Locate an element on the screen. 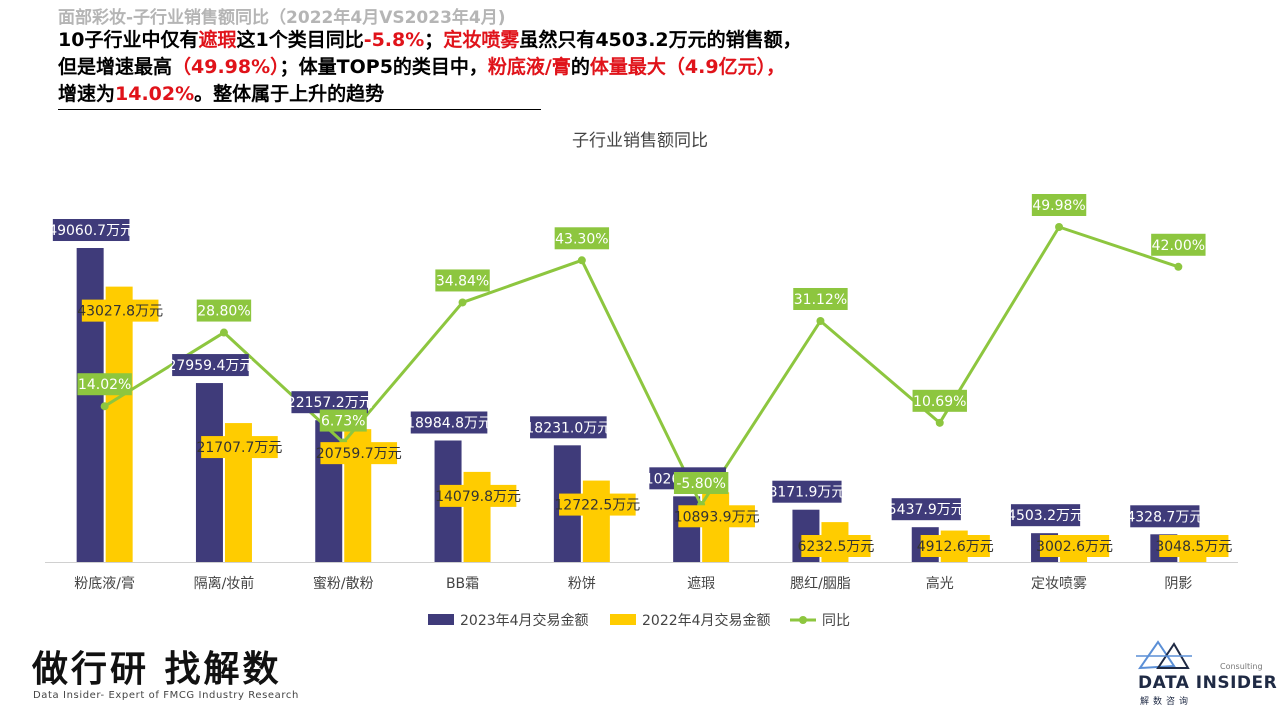 The image size is (1280, 720). x-tick-label: 阴影 is located at coordinates (1178, 584).